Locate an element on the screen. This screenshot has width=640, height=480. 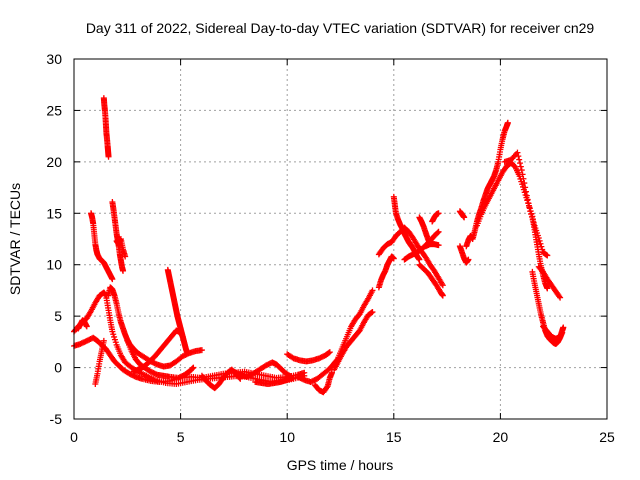
y-tick-label: 0 is located at coordinates (58, 368).